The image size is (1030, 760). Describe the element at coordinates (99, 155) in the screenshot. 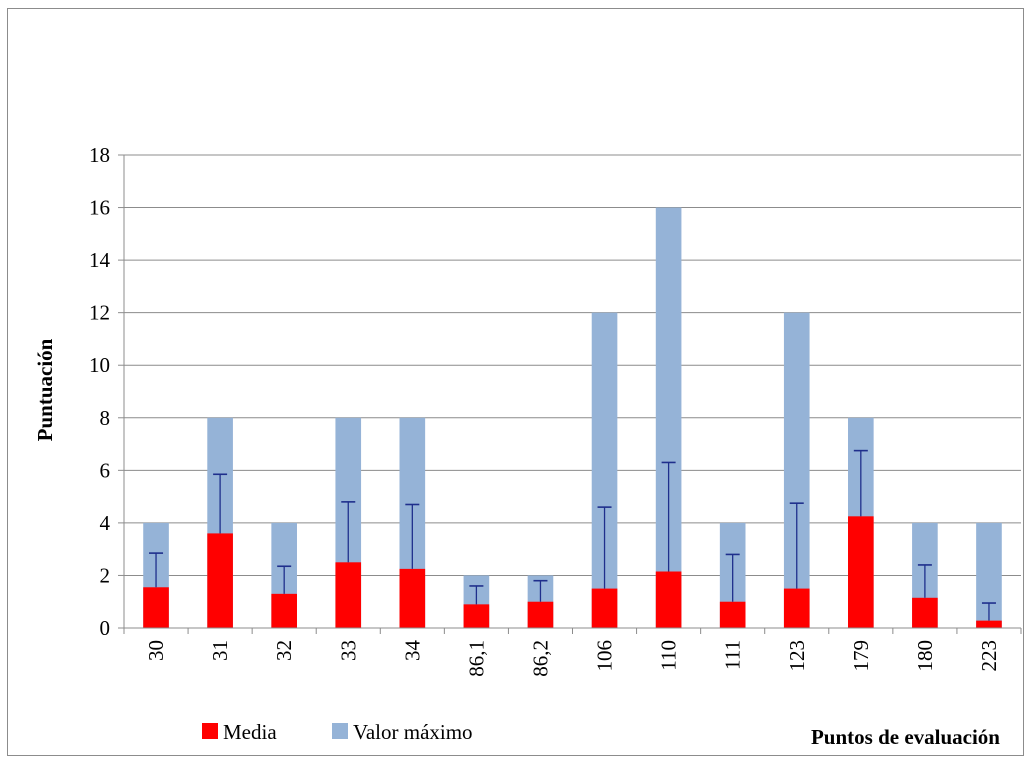

I see `y-tick-label: 18` at that location.